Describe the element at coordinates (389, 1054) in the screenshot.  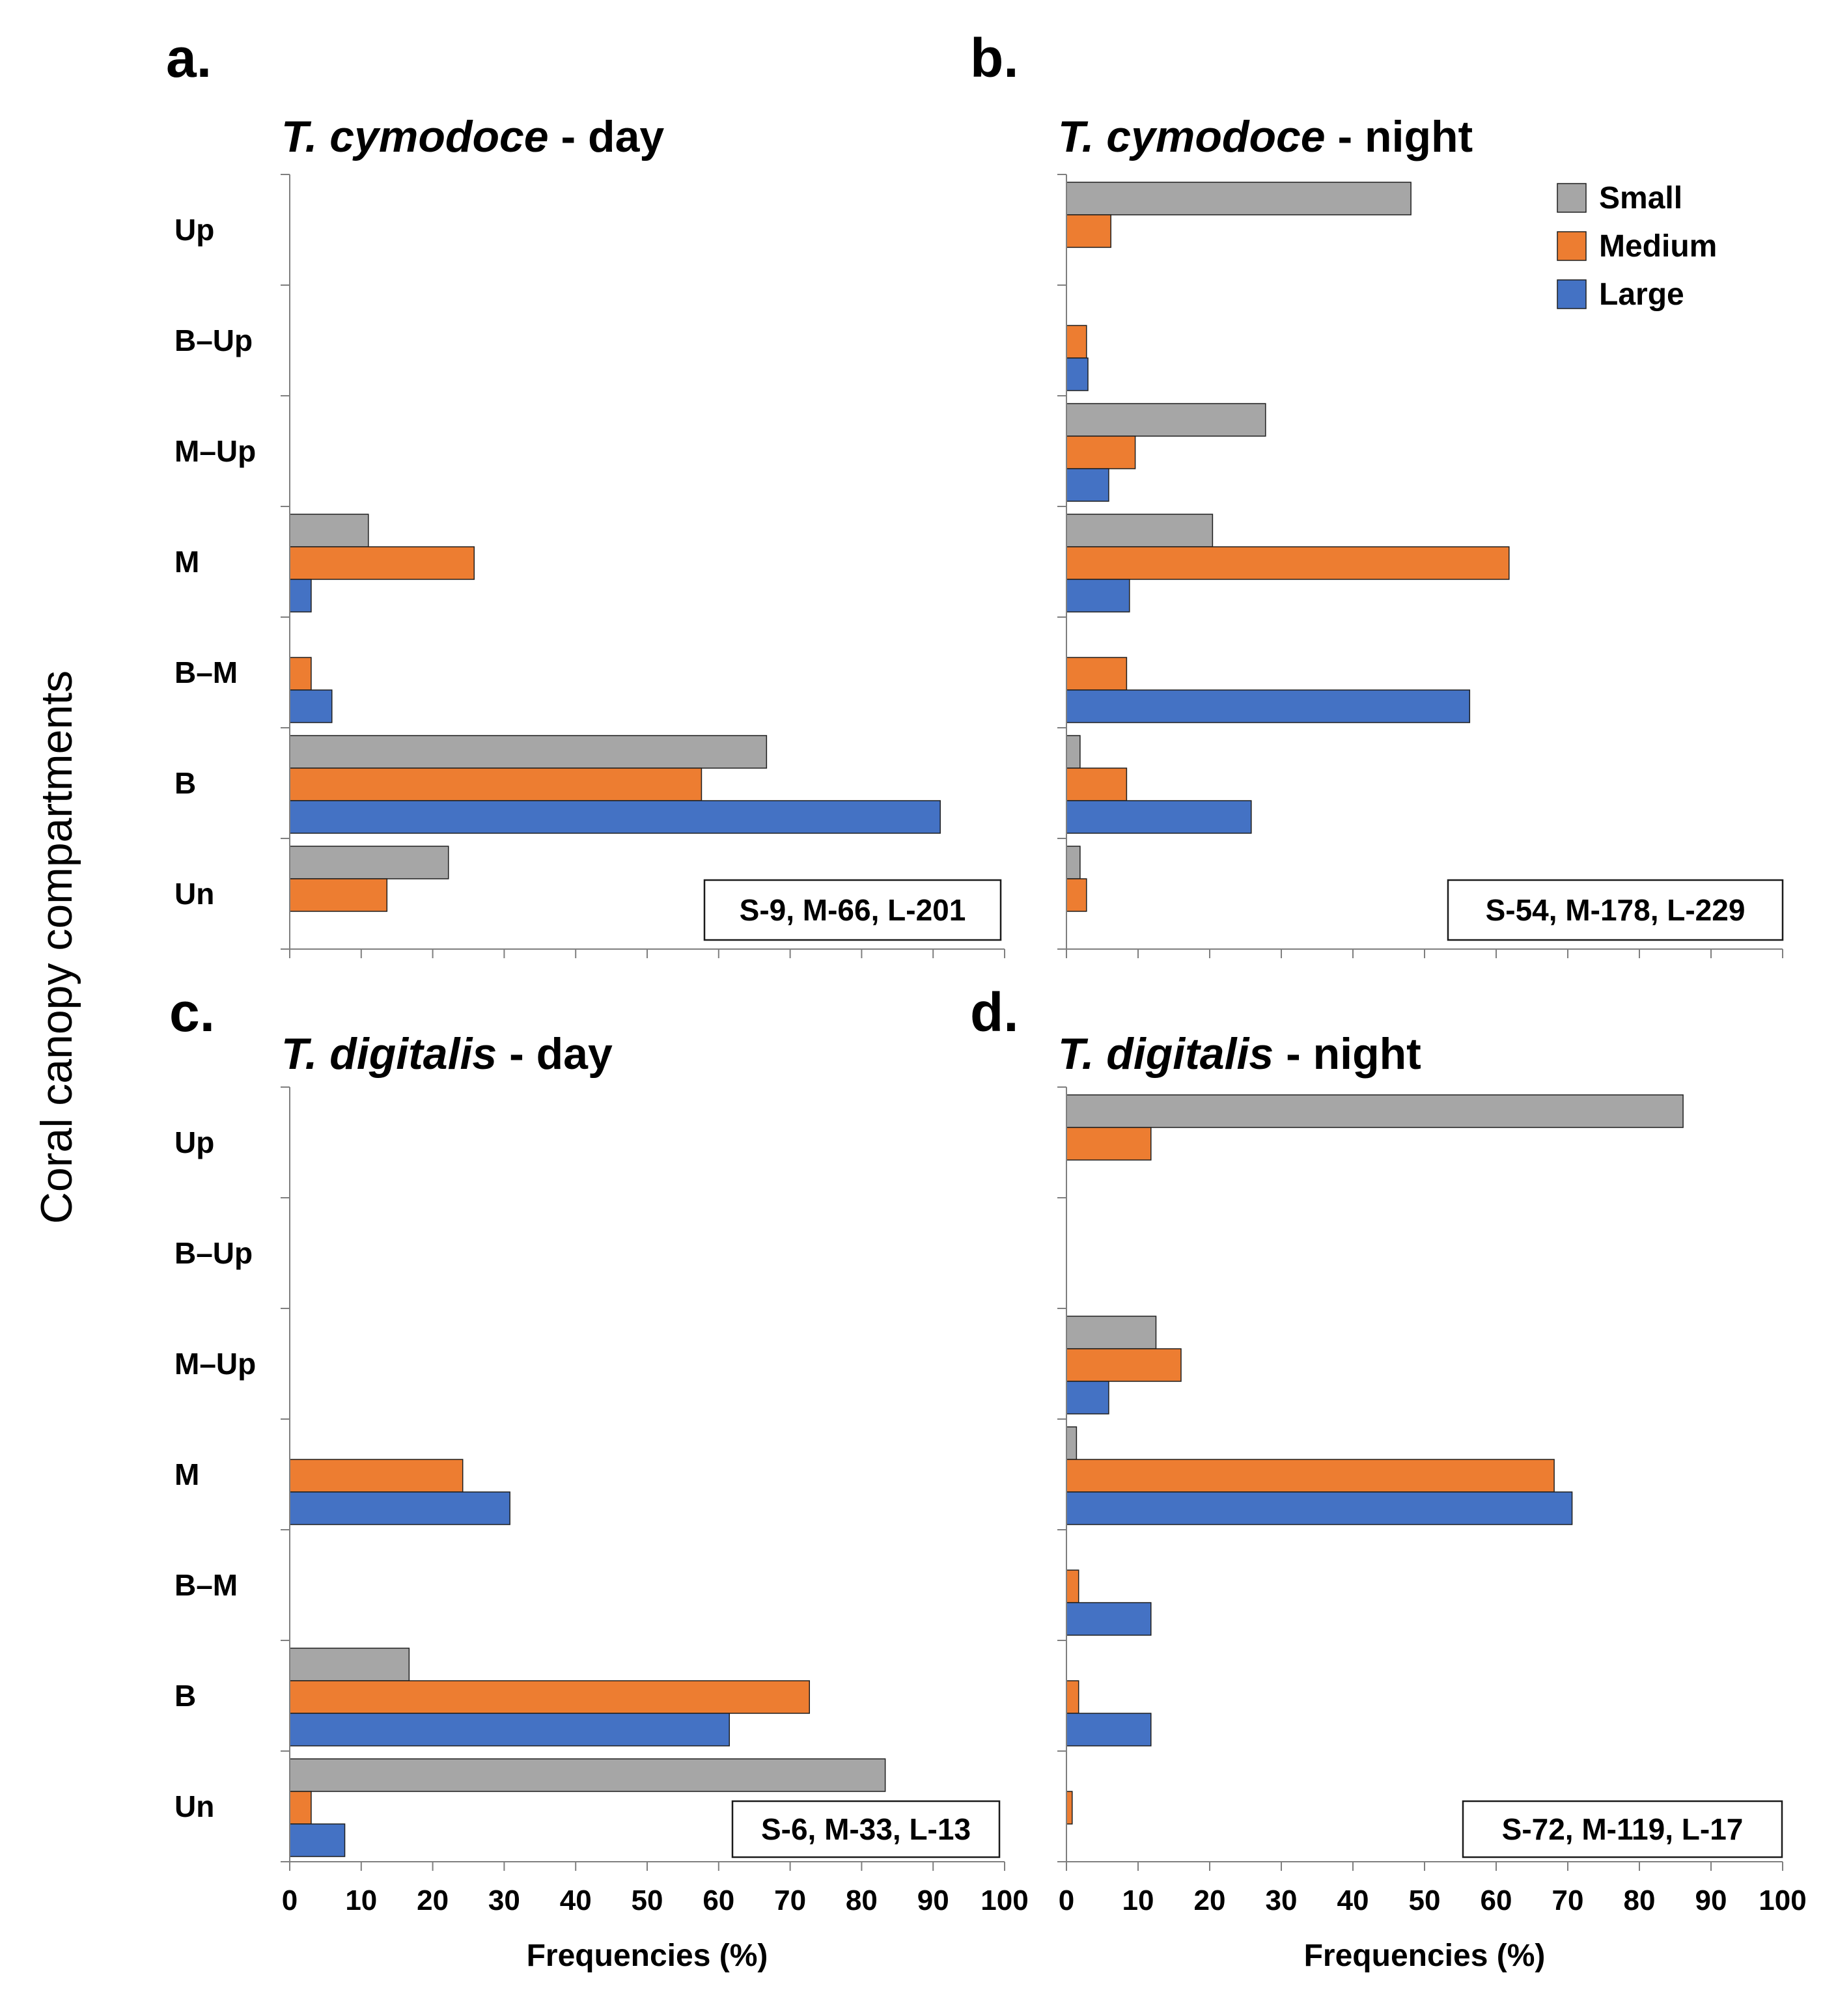
I see `title-species: T. digitalis` at that location.